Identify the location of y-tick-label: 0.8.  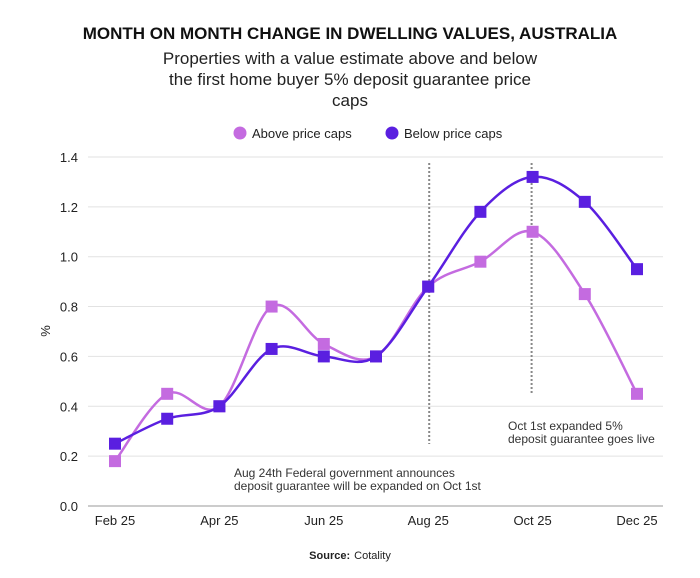
(69, 307).